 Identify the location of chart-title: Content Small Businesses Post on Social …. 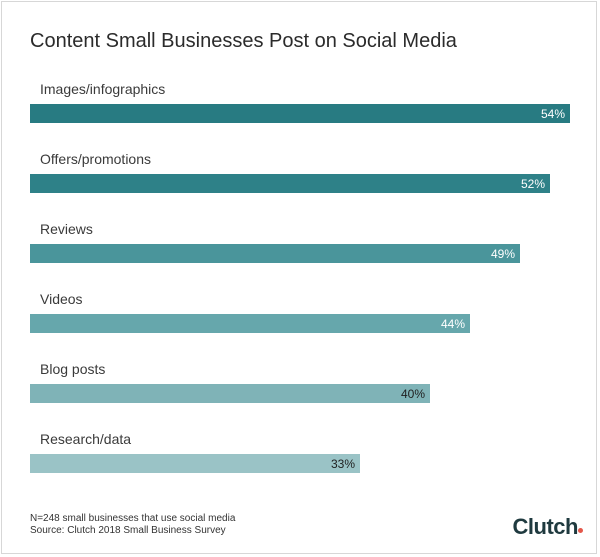
(243, 41).